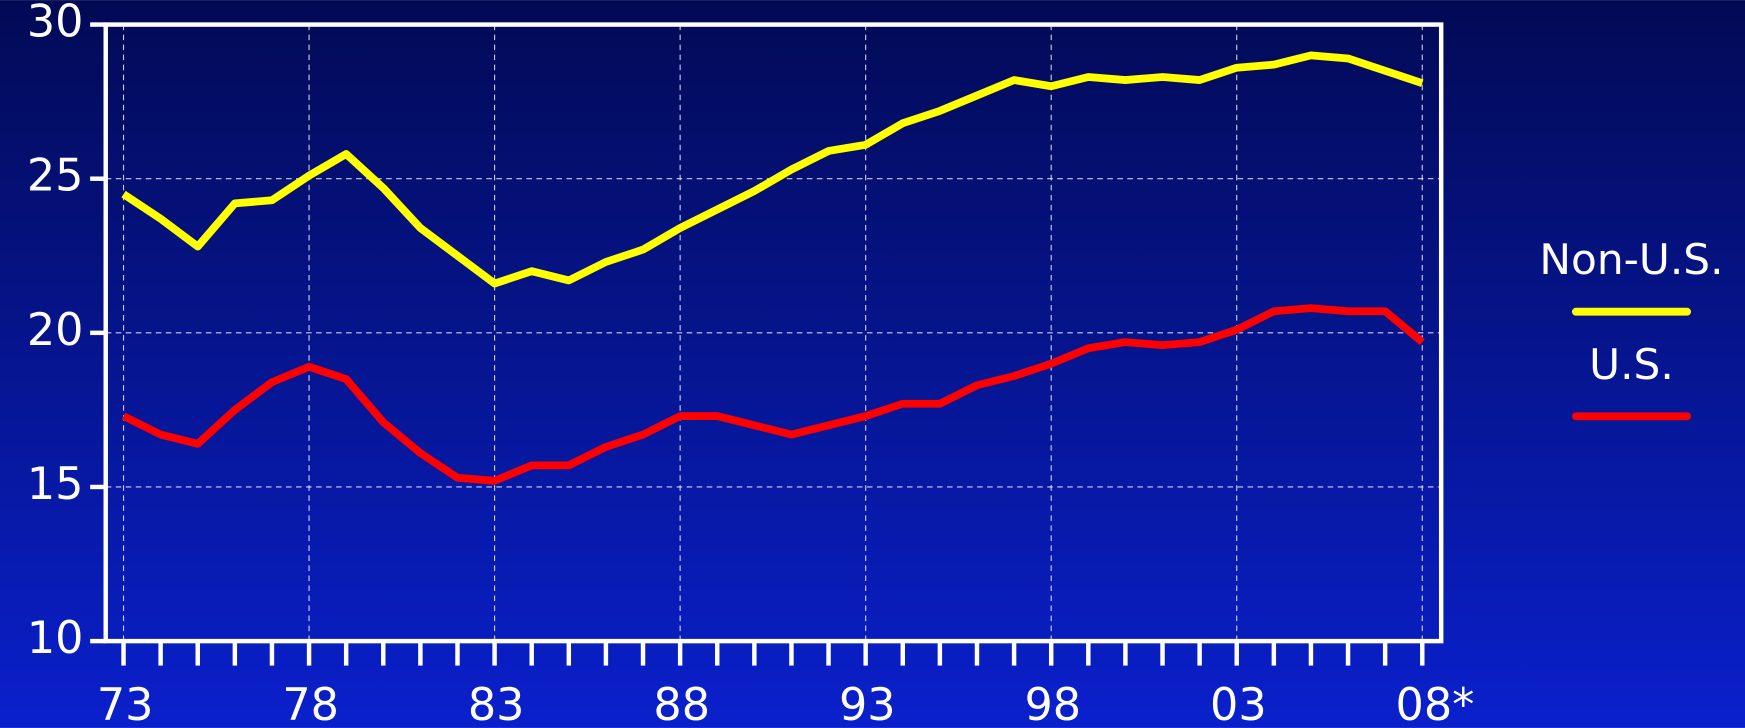  I want to click on y-tick-label: 20, so click(55, 330).